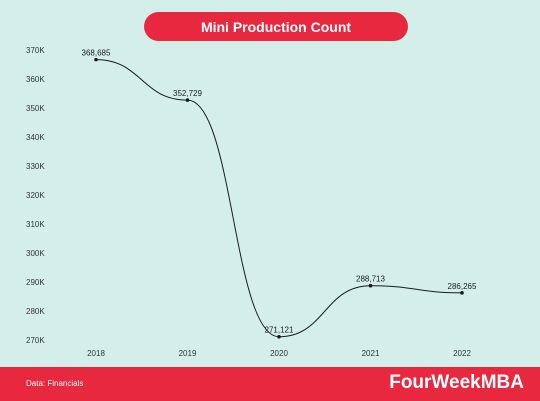 The width and height of the screenshot is (540, 401). Describe the element at coordinates (276, 26) in the screenshot. I see `chart-title: Mini Production Count` at that location.